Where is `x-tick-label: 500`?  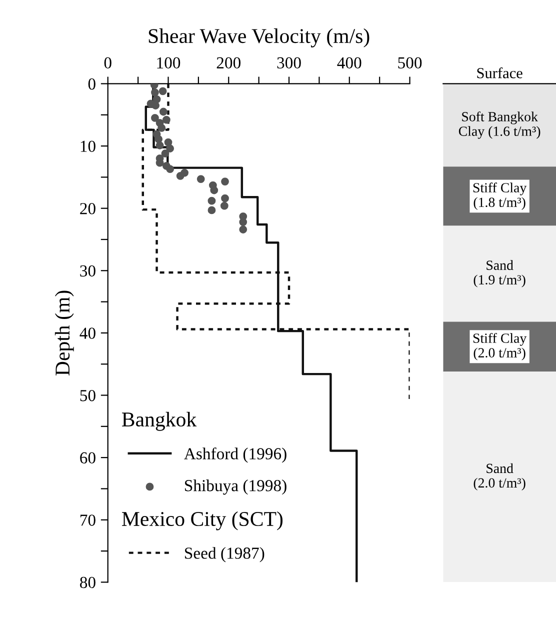 x-tick-label: 500 is located at coordinates (410, 63).